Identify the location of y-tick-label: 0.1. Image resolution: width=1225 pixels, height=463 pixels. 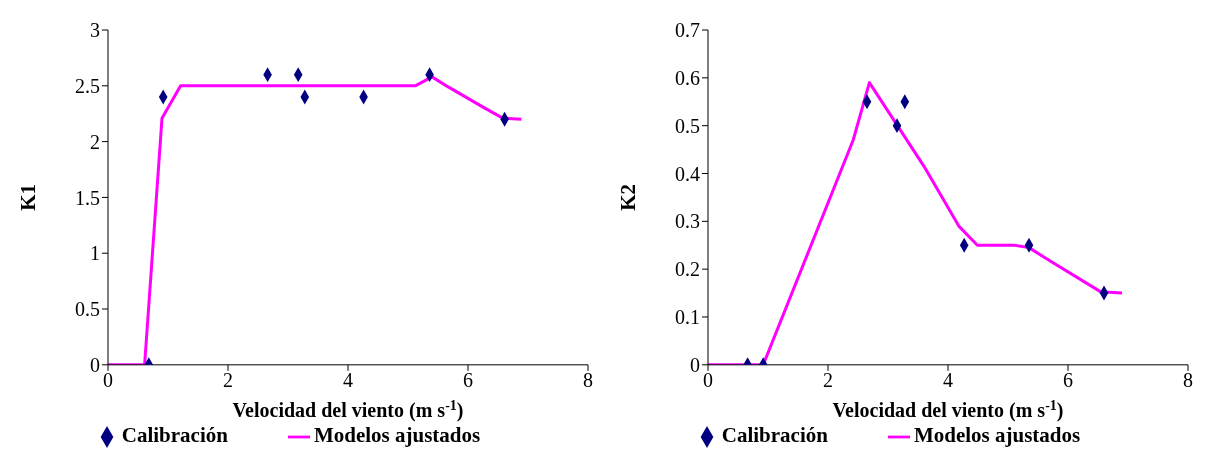
(687, 317).